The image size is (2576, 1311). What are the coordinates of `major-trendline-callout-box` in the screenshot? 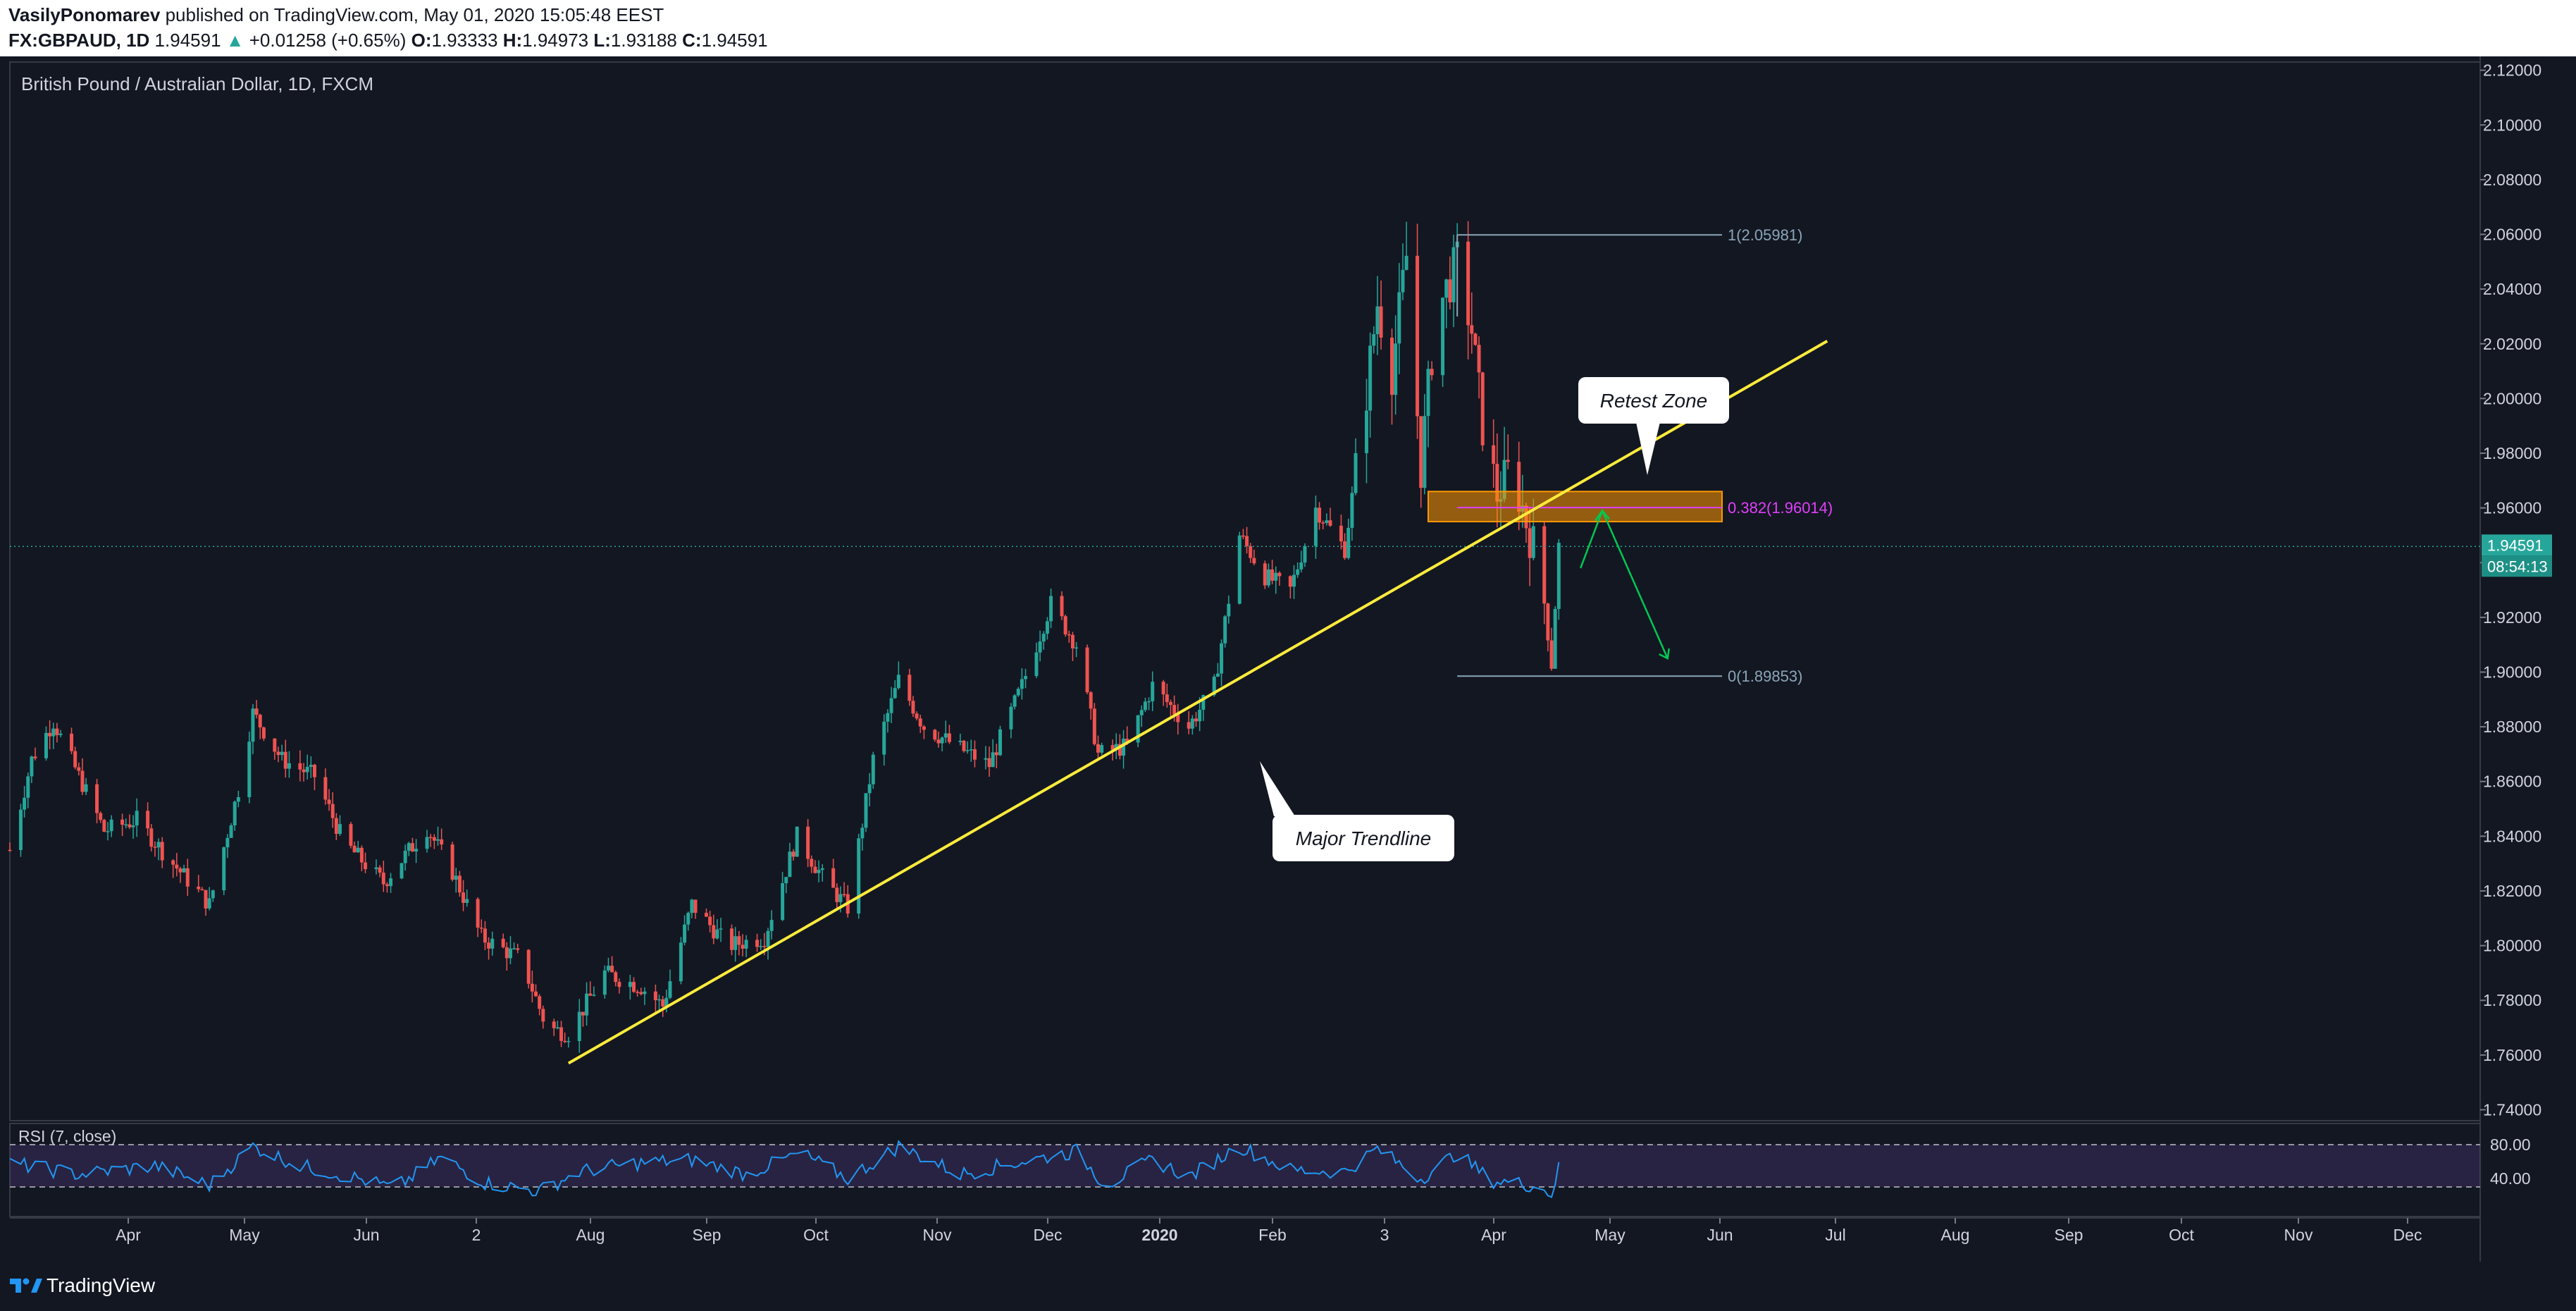 It's located at (1363, 838).